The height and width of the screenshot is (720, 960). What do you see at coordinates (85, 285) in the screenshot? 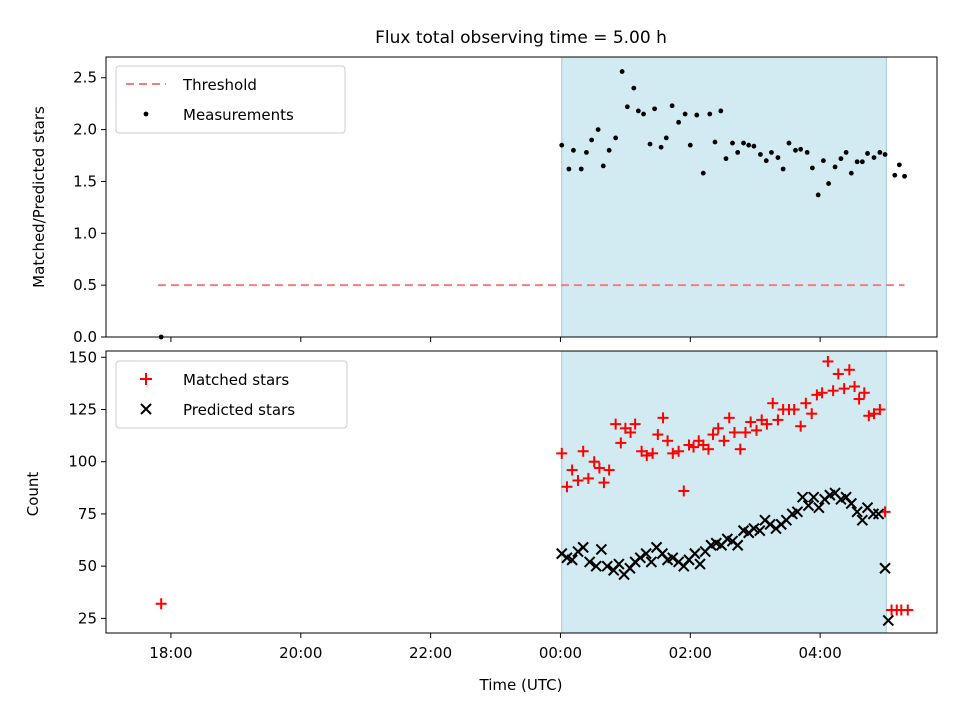
I see `top-y-tick-label: 0.5` at bounding box center [85, 285].